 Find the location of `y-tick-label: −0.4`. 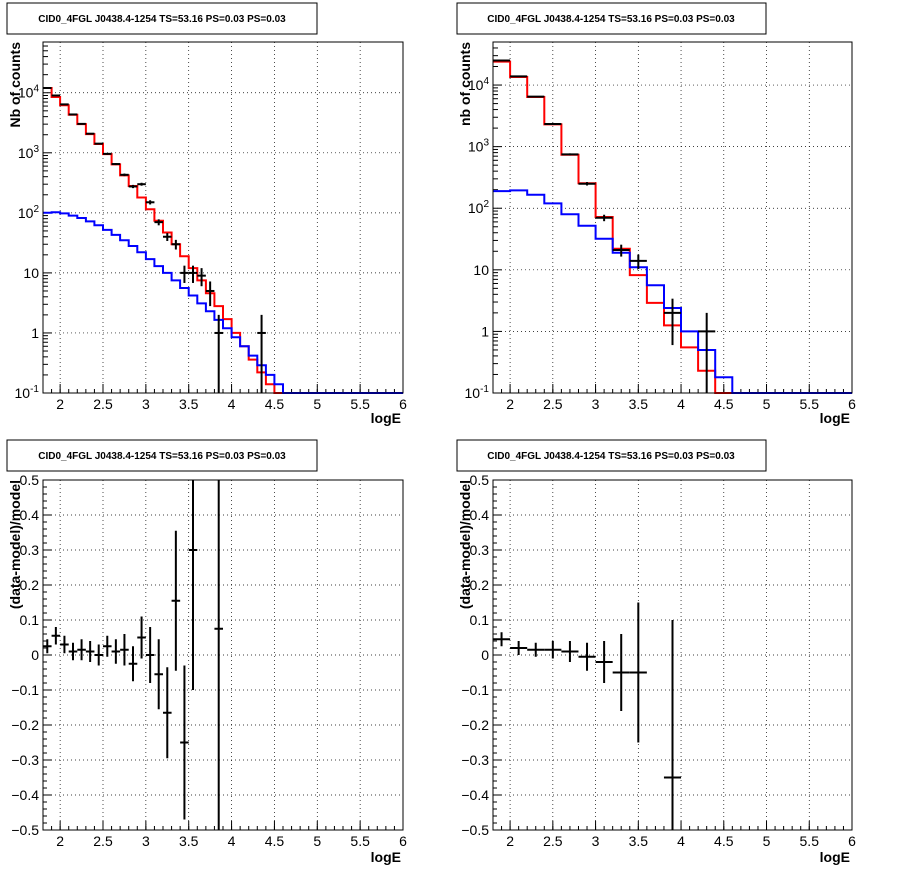

y-tick-label: −0.4 is located at coordinates (25, 795).